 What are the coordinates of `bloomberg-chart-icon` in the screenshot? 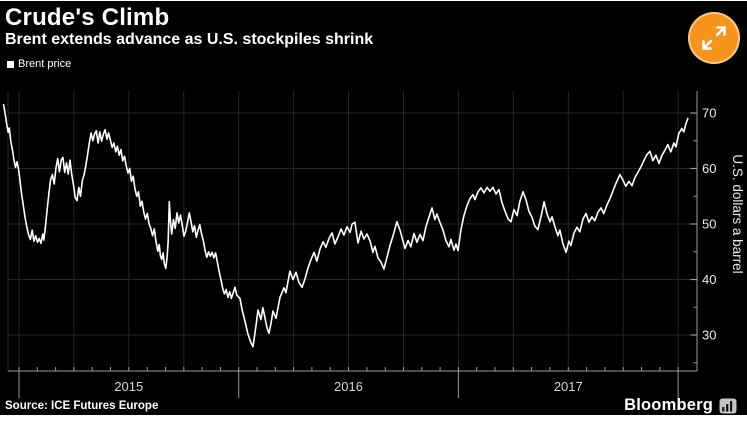 It's located at (728, 405).